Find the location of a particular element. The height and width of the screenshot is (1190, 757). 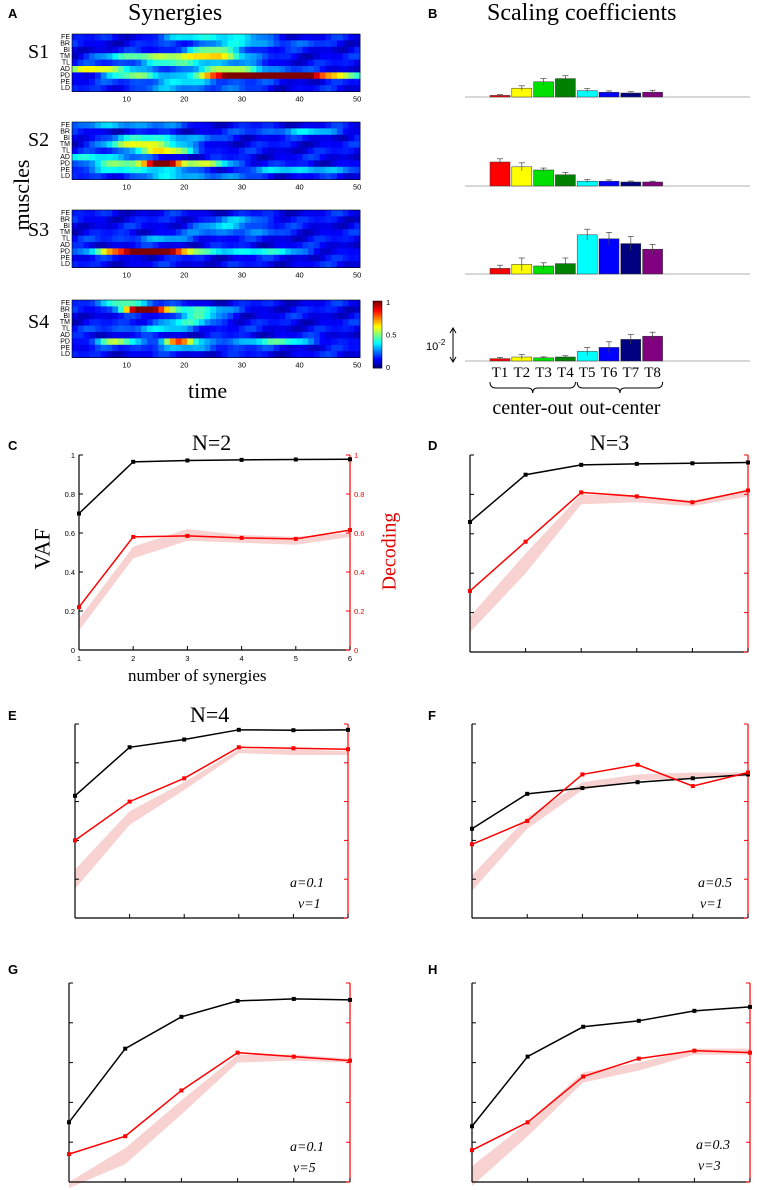

panel-label-b: B is located at coordinates (433, 13).